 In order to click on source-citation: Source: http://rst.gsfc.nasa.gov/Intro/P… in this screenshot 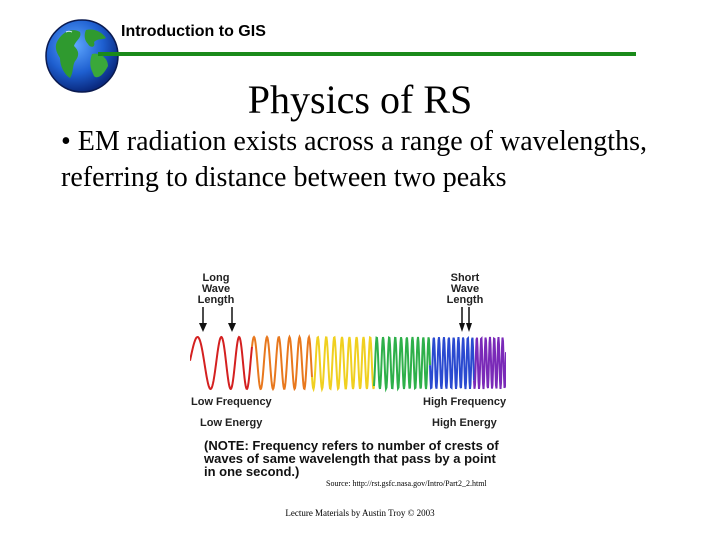, I will do `click(406, 483)`.